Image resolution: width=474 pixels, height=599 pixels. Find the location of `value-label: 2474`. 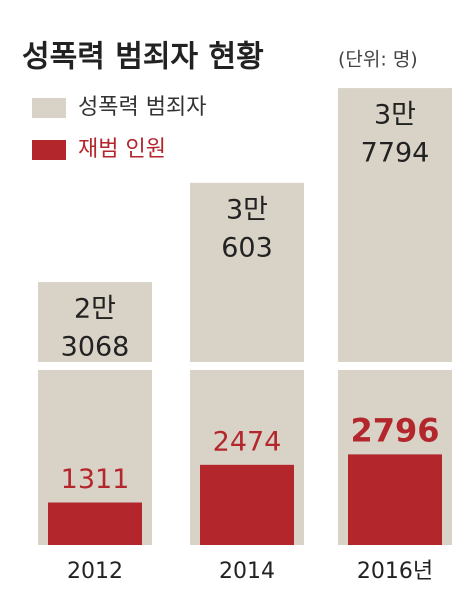

value-label: 2474 is located at coordinates (247, 441).